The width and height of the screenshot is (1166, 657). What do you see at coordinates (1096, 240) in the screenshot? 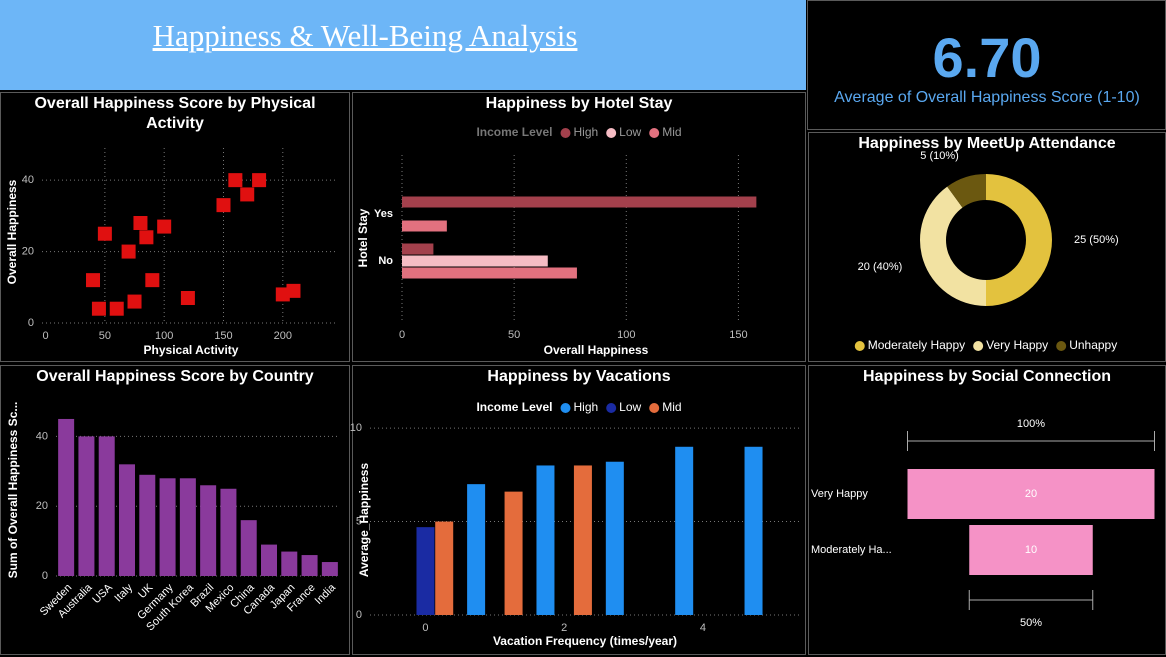
I see `data-label: 25 (50%)` at bounding box center [1096, 240].